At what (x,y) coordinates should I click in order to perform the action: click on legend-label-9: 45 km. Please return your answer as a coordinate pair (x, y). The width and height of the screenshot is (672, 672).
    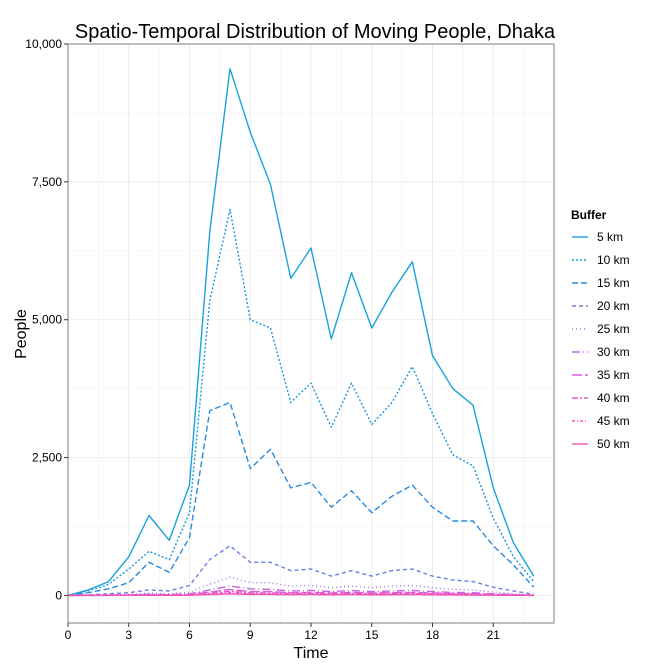
    Looking at the image, I should click on (613, 421).